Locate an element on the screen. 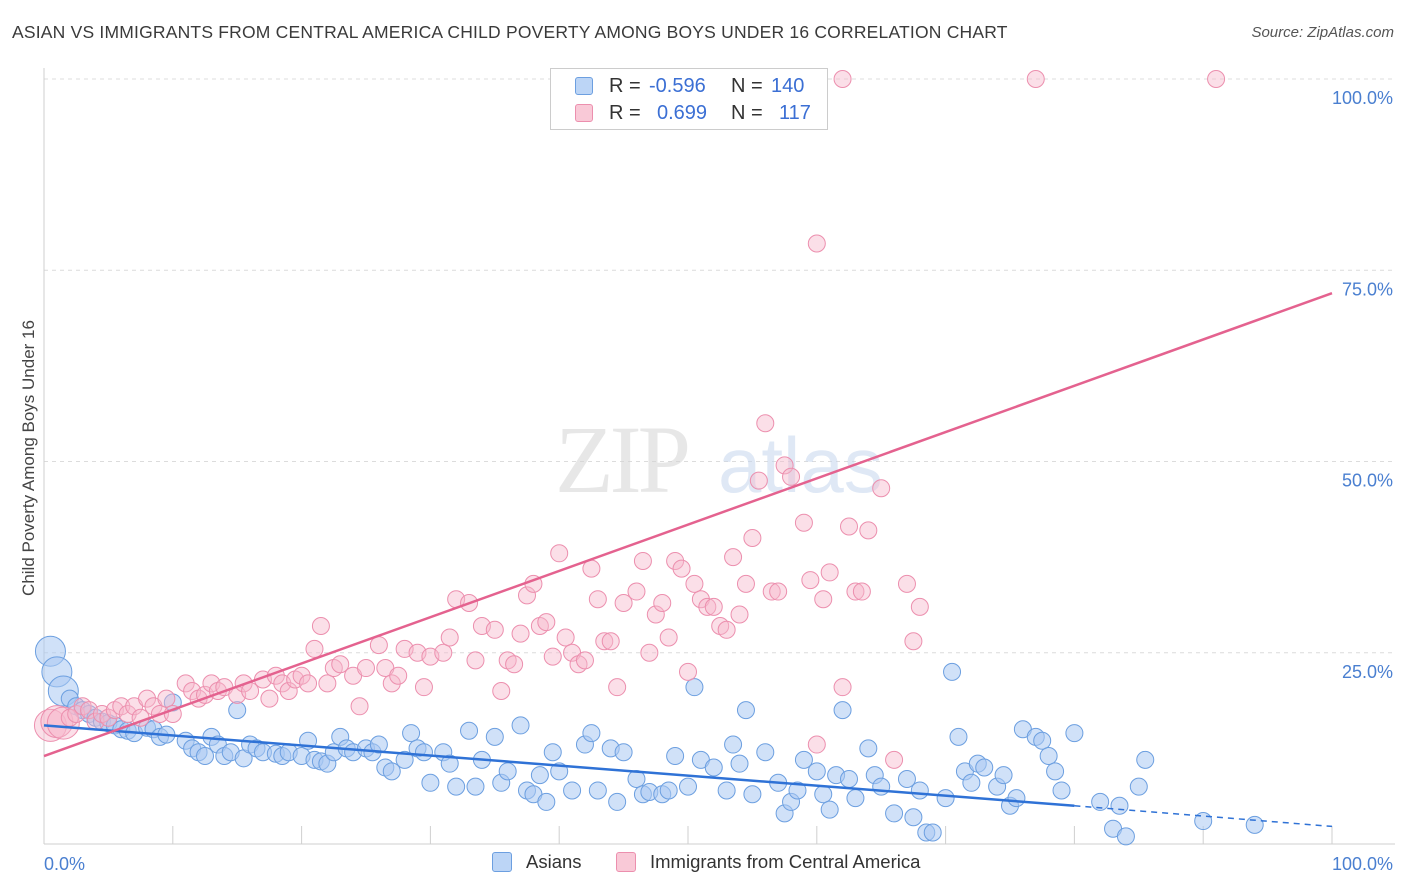  immigrants-legend-swatch is located at coordinates (626, 862).